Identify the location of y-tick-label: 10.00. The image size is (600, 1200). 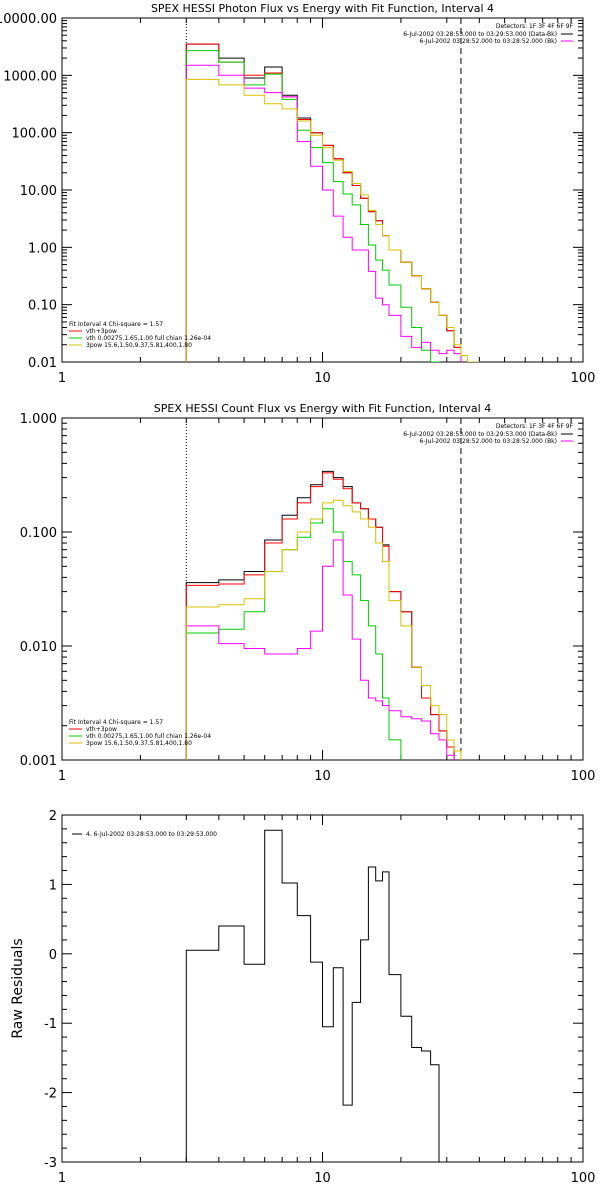
(38, 191).